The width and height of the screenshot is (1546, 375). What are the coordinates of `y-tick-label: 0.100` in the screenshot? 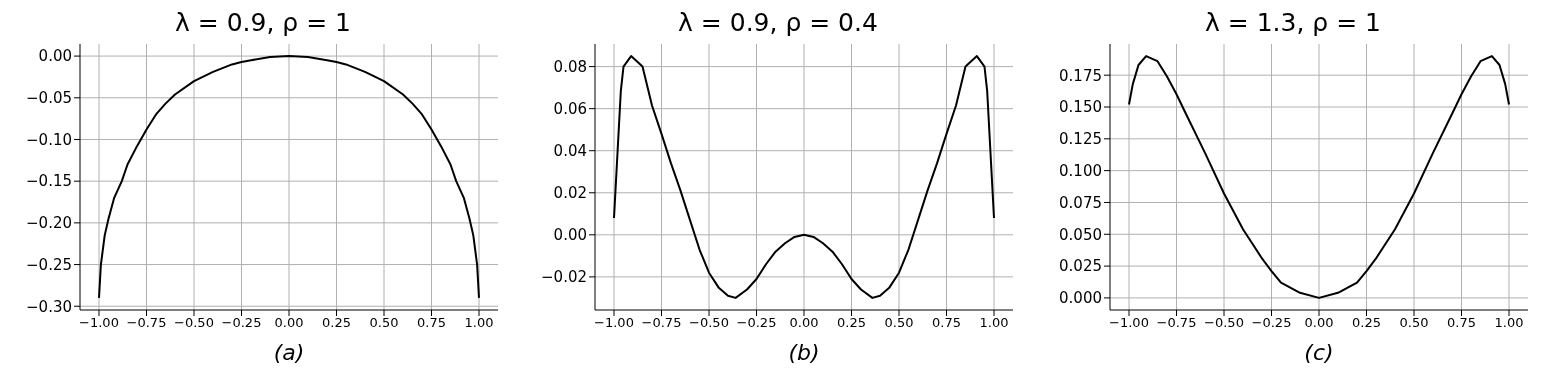 It's located at (1080, 170).